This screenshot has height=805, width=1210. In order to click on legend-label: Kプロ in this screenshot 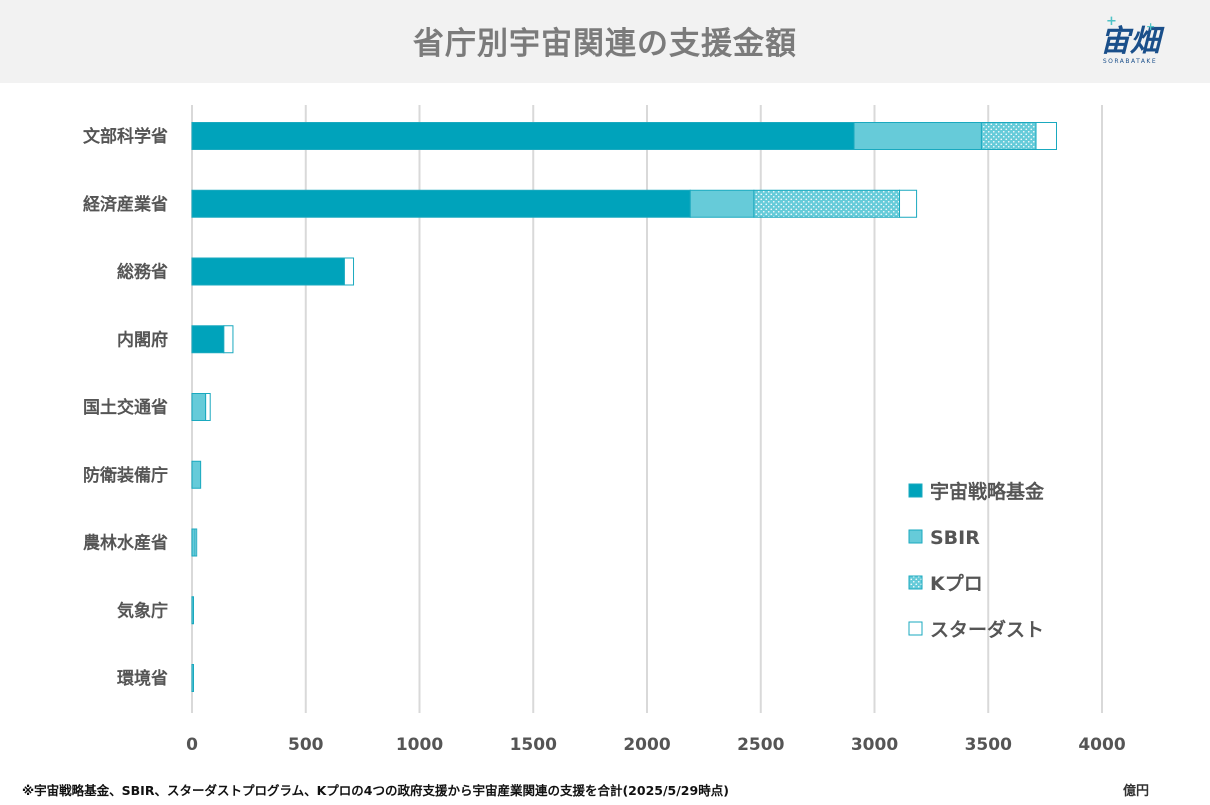, I will do `click(956, 583)`.